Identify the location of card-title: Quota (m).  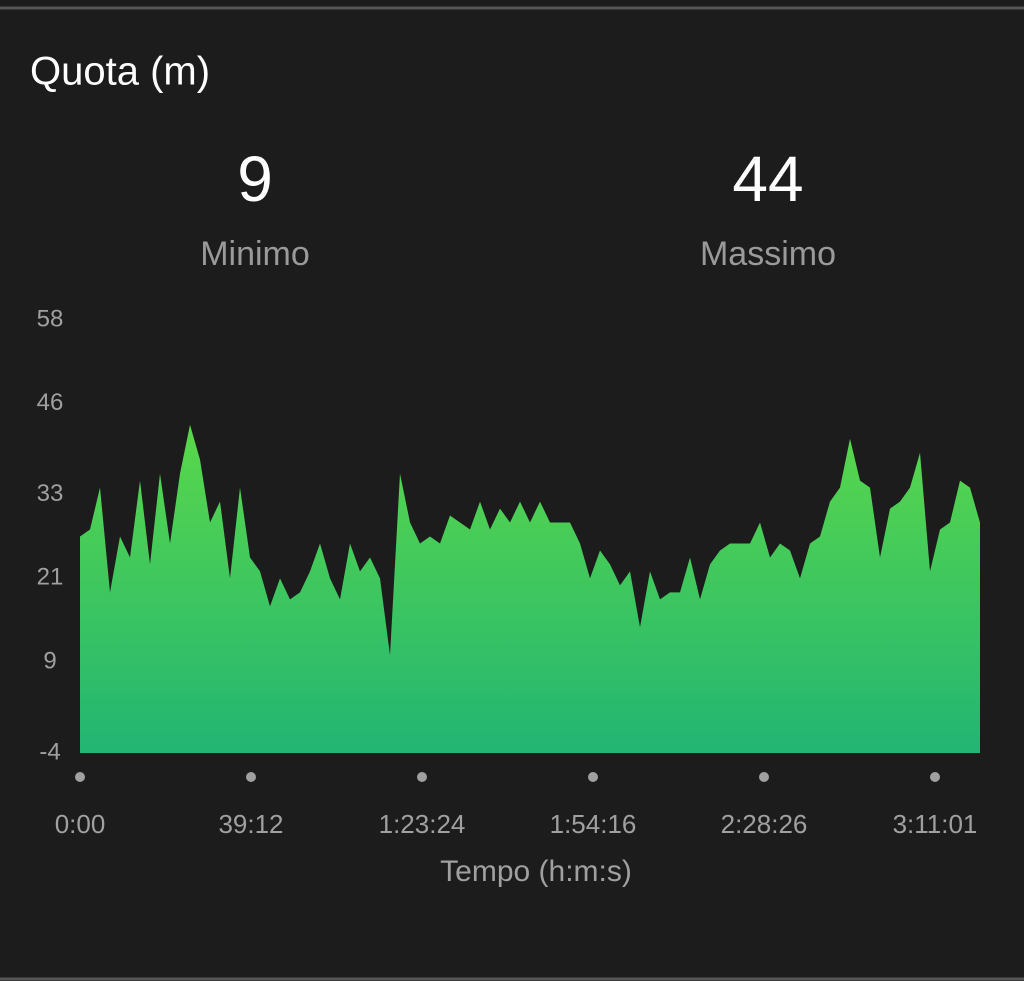
(120, 72).